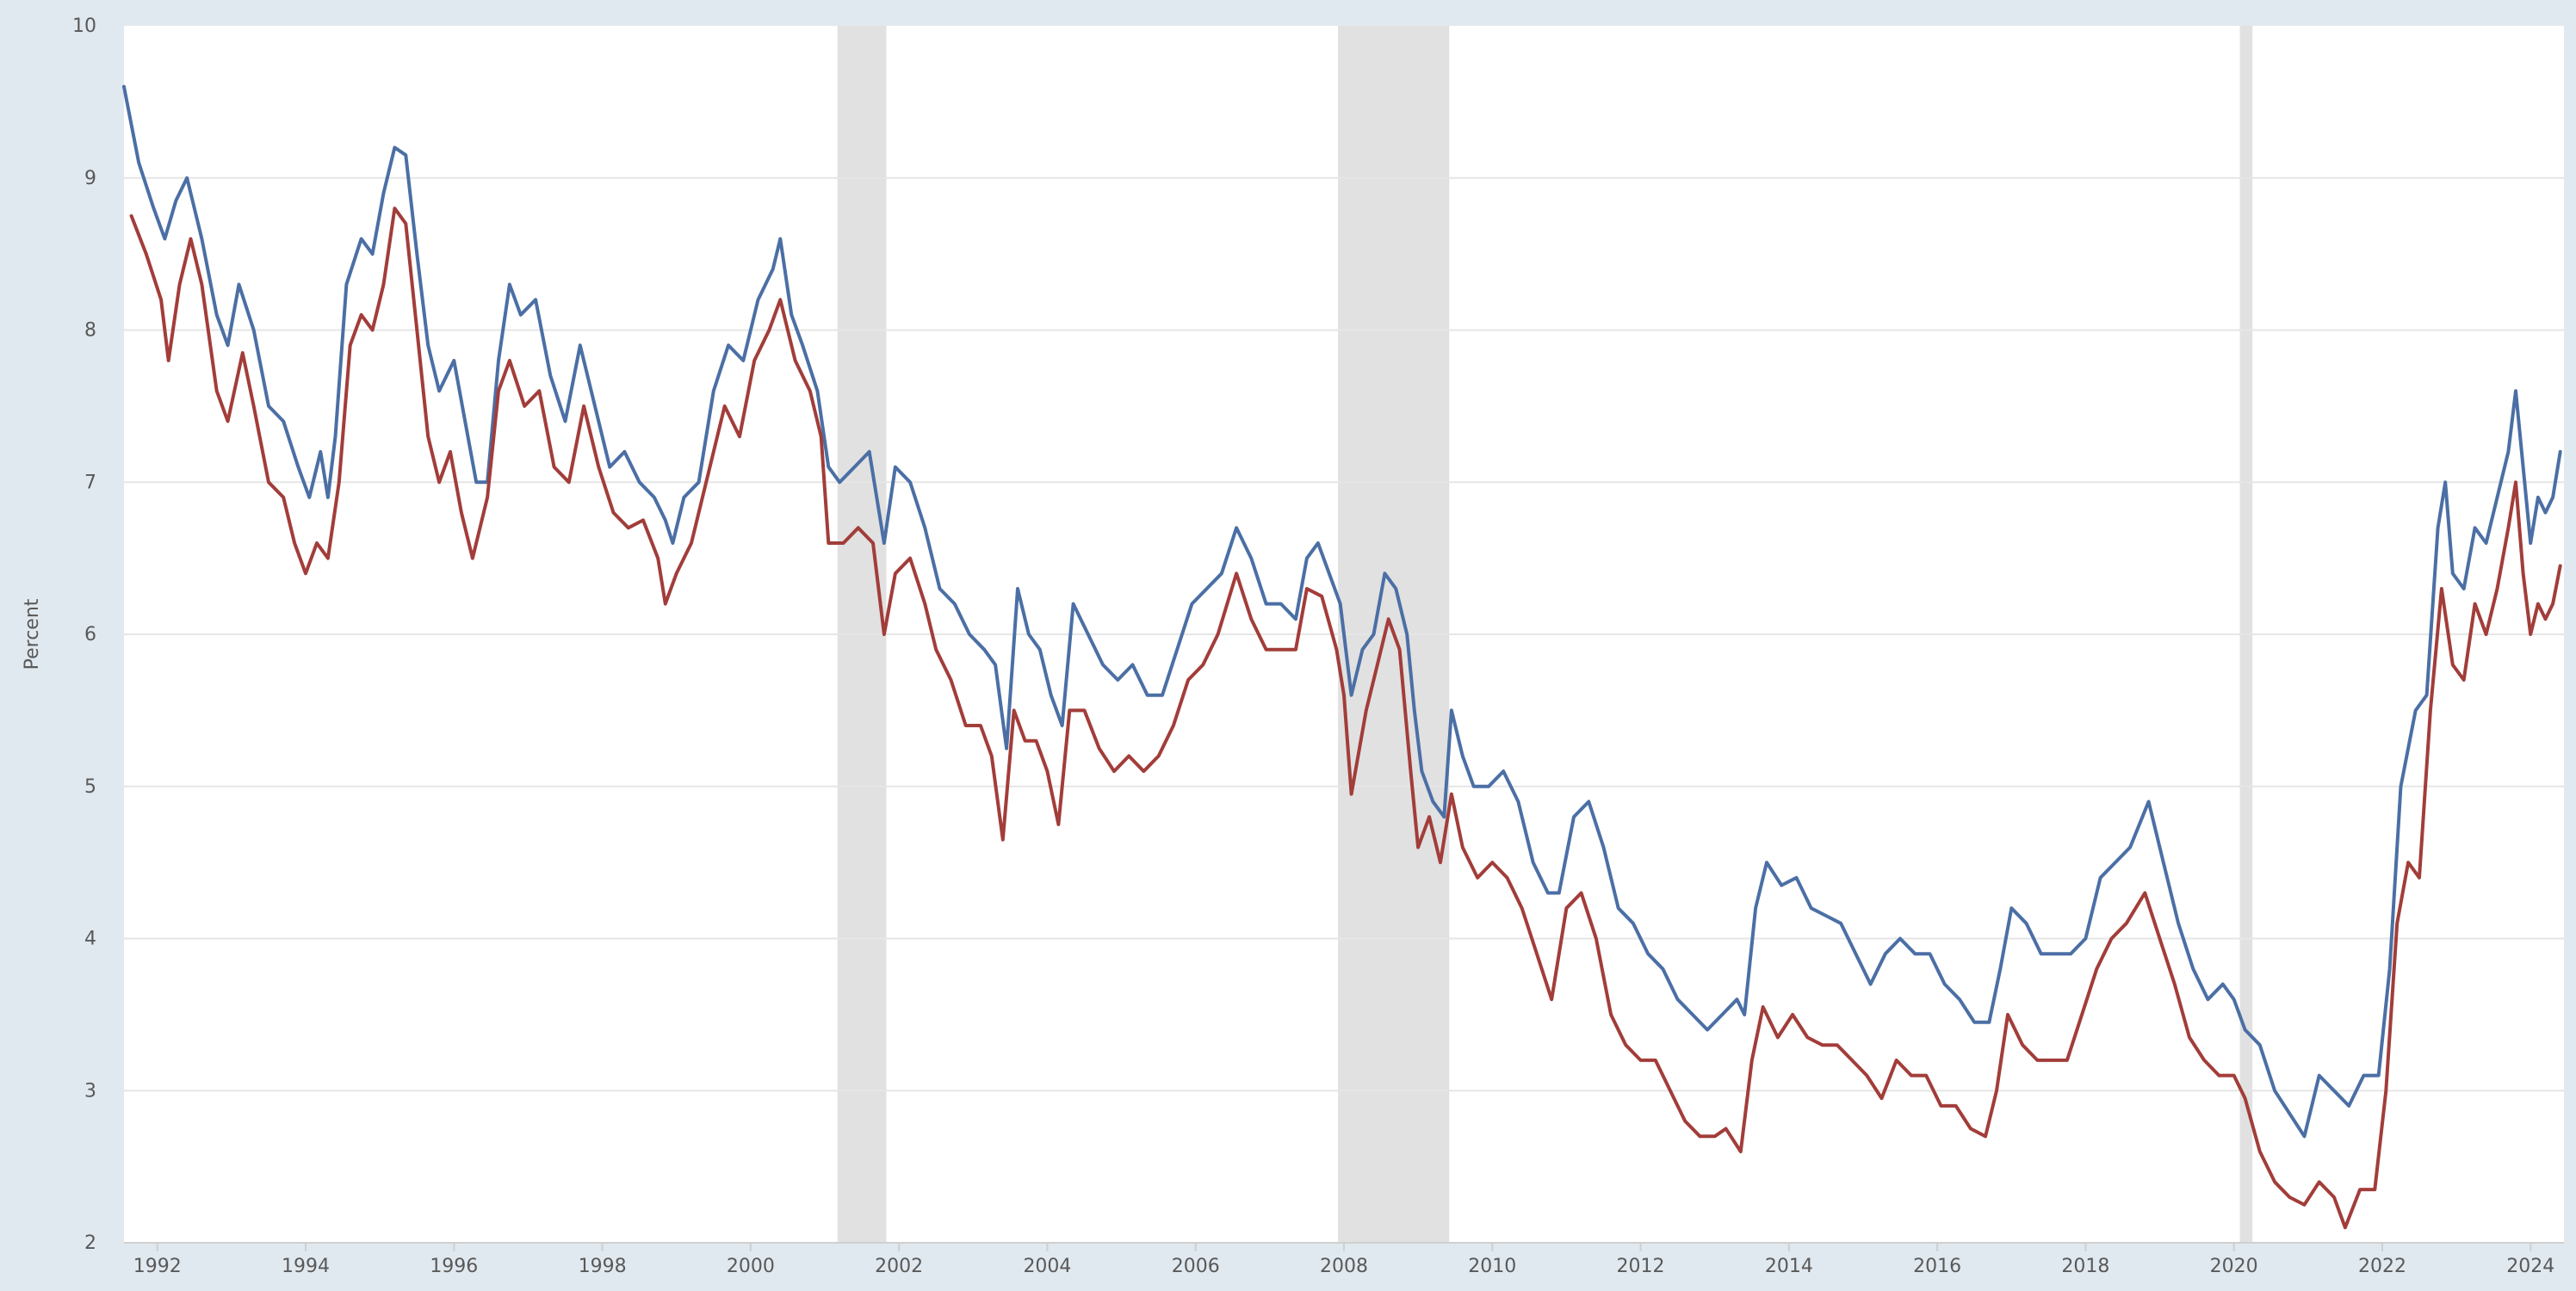 This screenshot has height=1291, width=2576. I want to click on y-tick-label: 4, so click(90, 939).